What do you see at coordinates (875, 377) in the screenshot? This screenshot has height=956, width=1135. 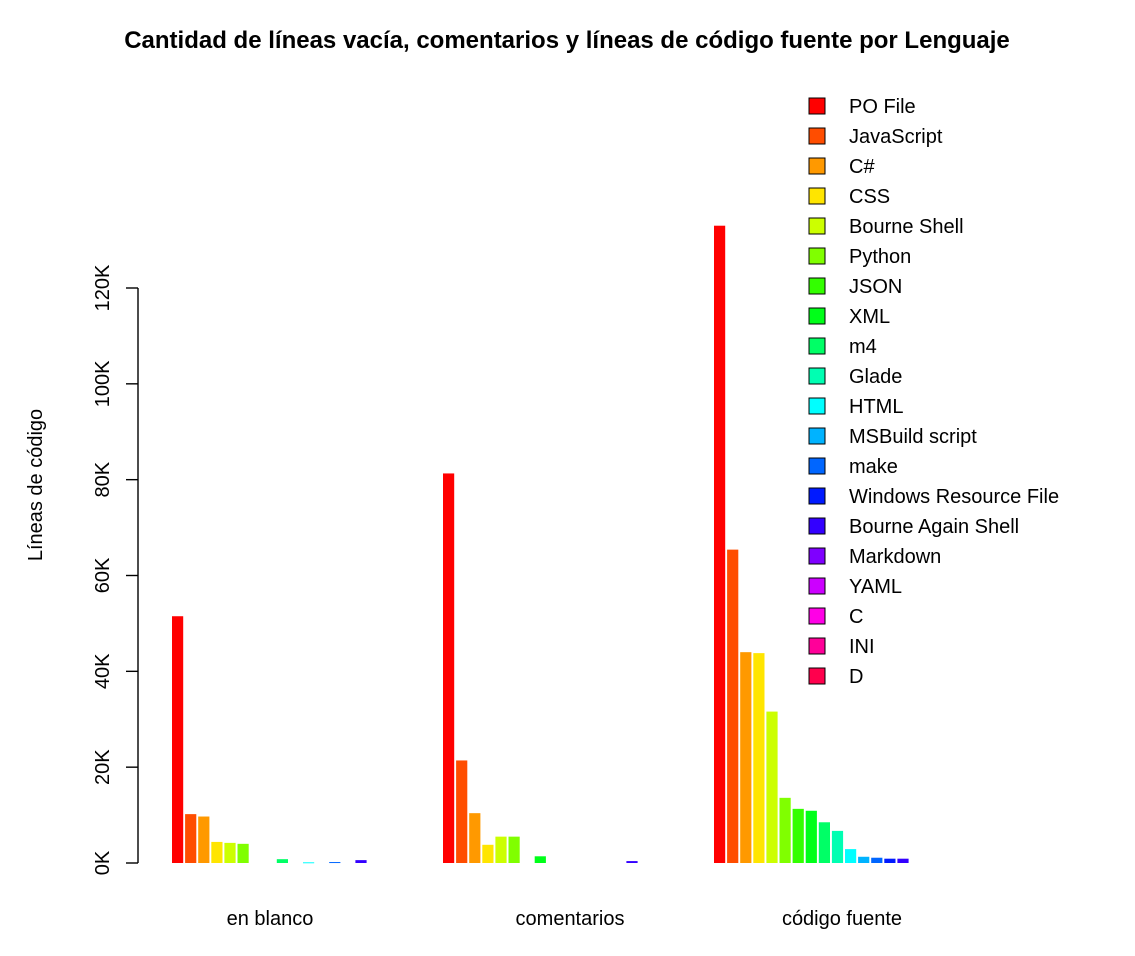 I see `legend-label: Glade` at bounding box center [875, 377].